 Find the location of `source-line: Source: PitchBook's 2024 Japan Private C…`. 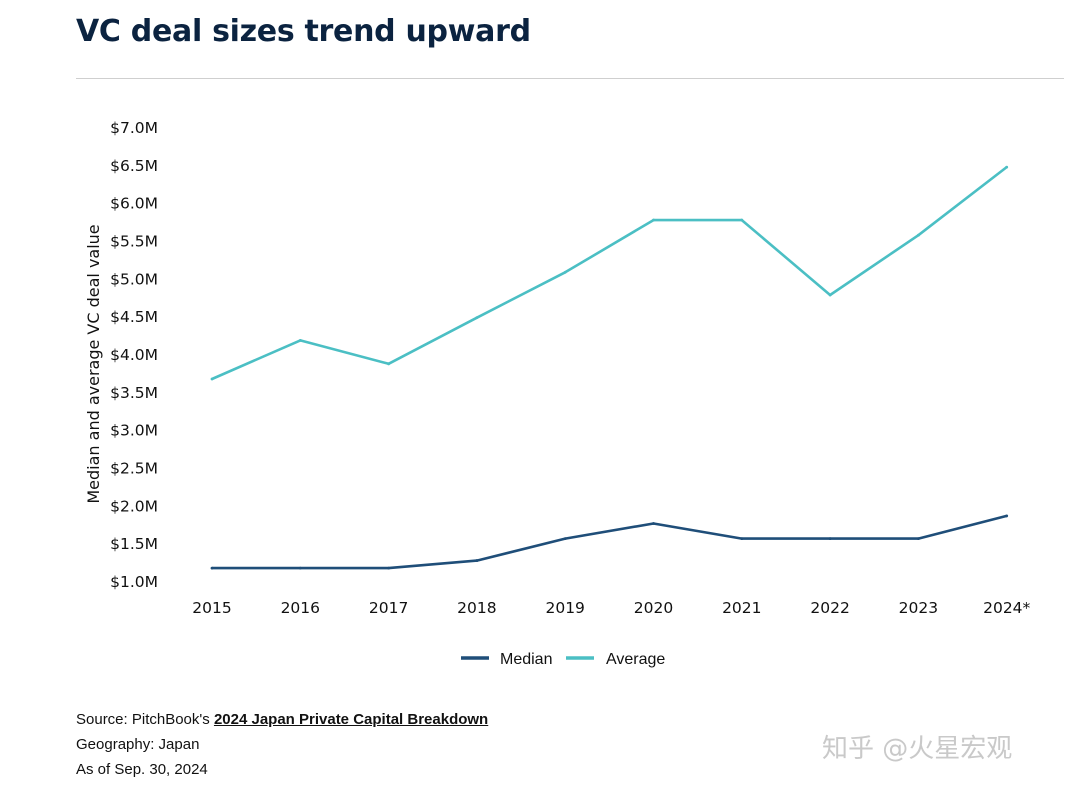

source-line: Source: PitchBook's 2024 Japan Private C… is located at coordinates (282, 719).